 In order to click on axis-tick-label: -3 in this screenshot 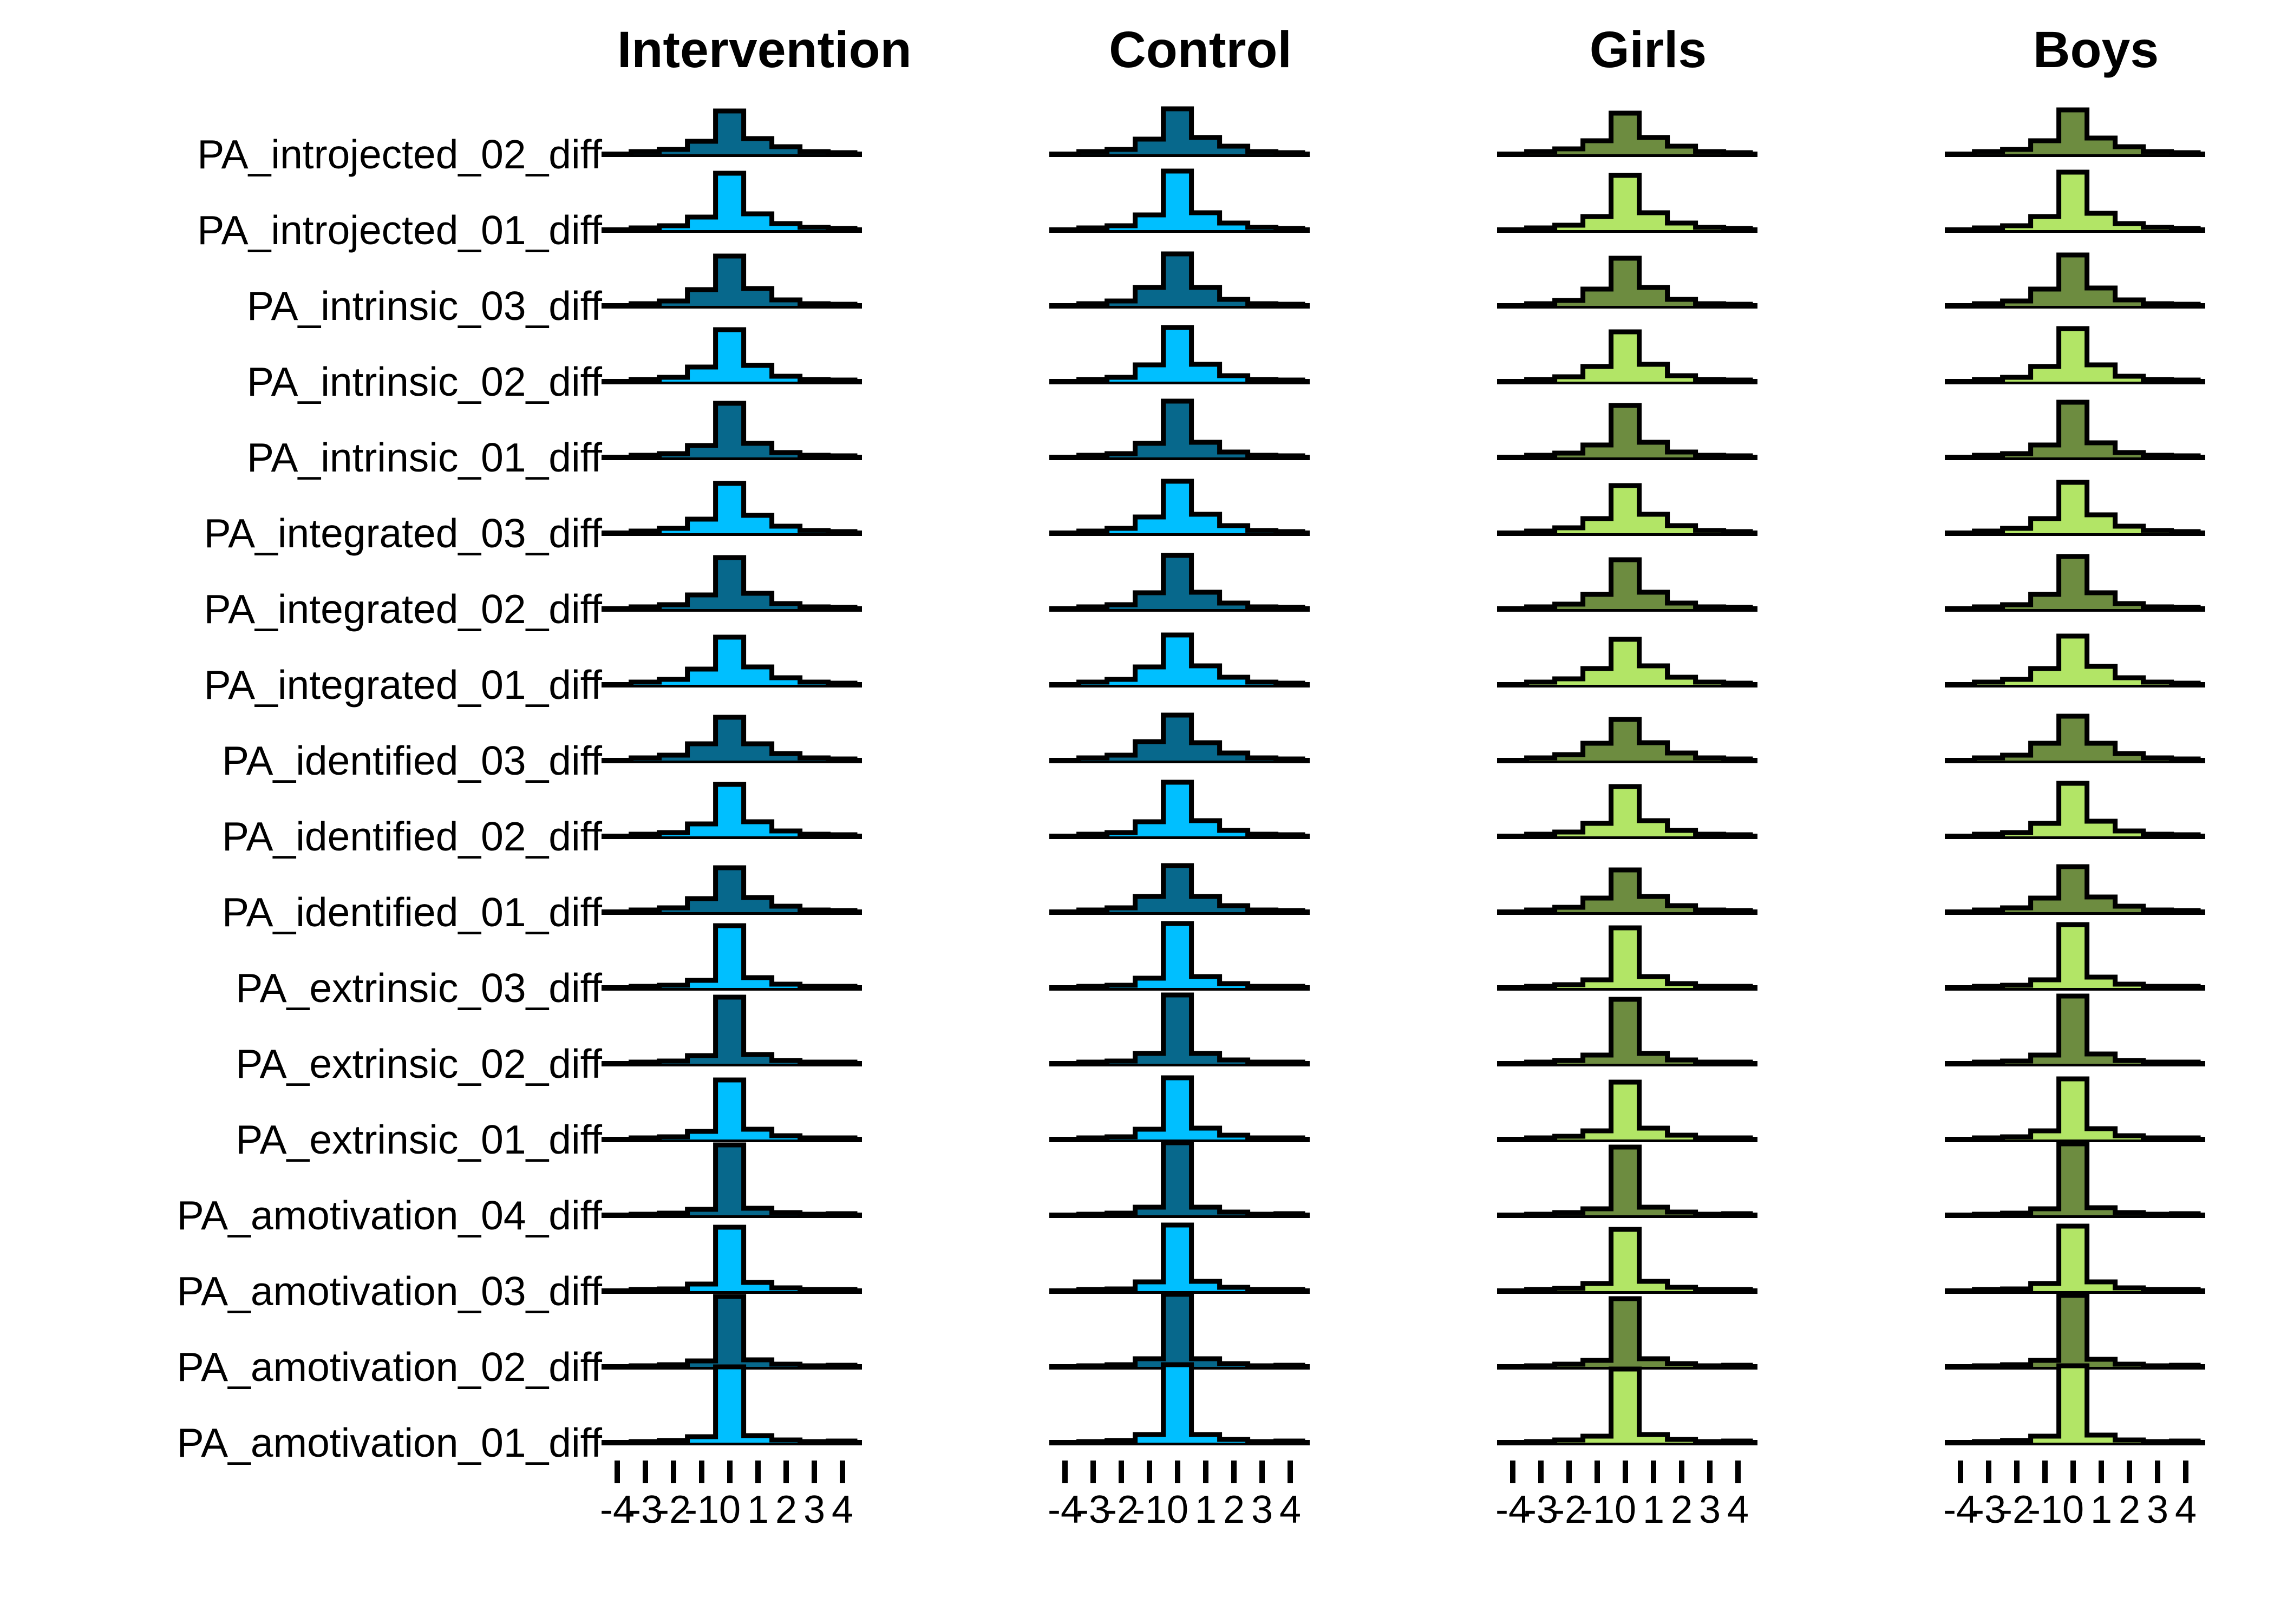, I will do `click(1541, 1509)`.